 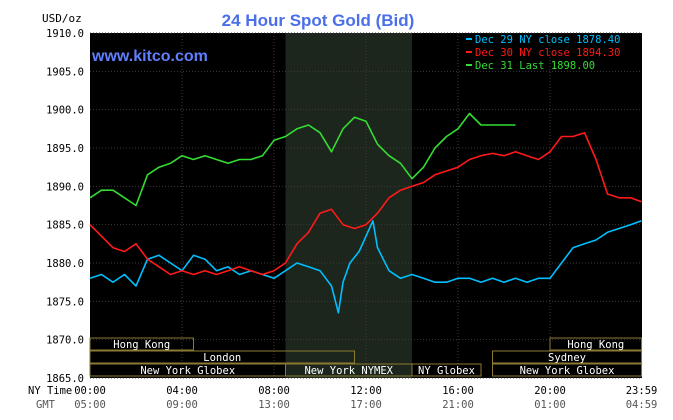 What do you see at coordinates (62, 18) in the screenshot?
I see `unit-label: USD/oz` at bounding box center [62, 18].